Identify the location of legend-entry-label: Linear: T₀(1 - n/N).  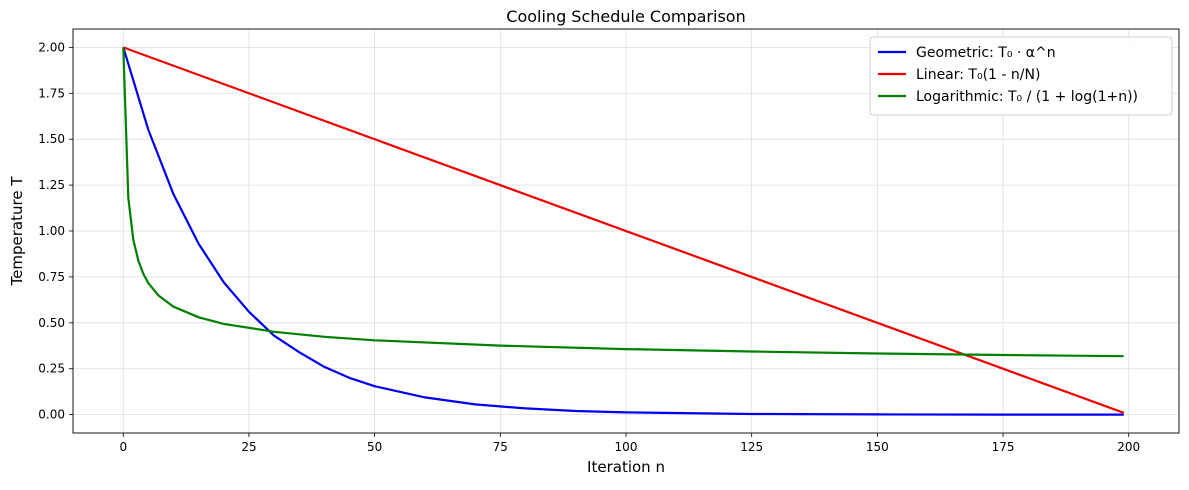
(978, 75).